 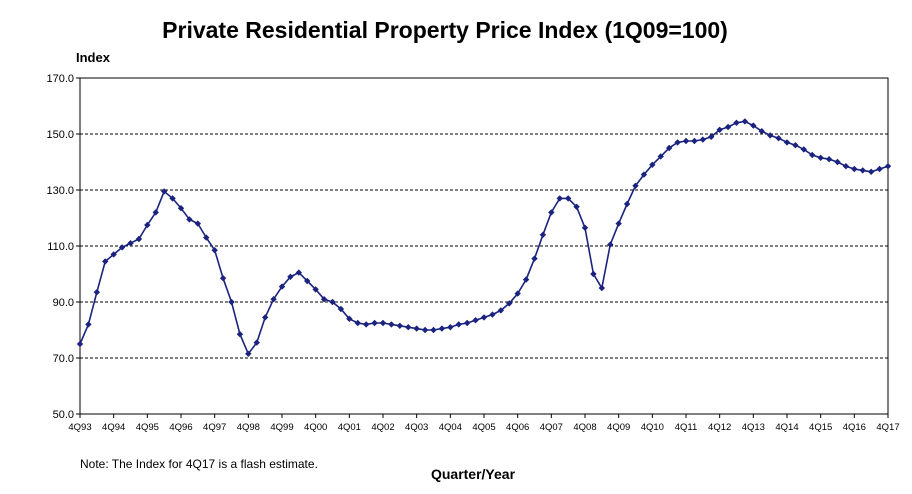 I want to click on x-tick-label: 4Q05, so click(x=483, y=427).